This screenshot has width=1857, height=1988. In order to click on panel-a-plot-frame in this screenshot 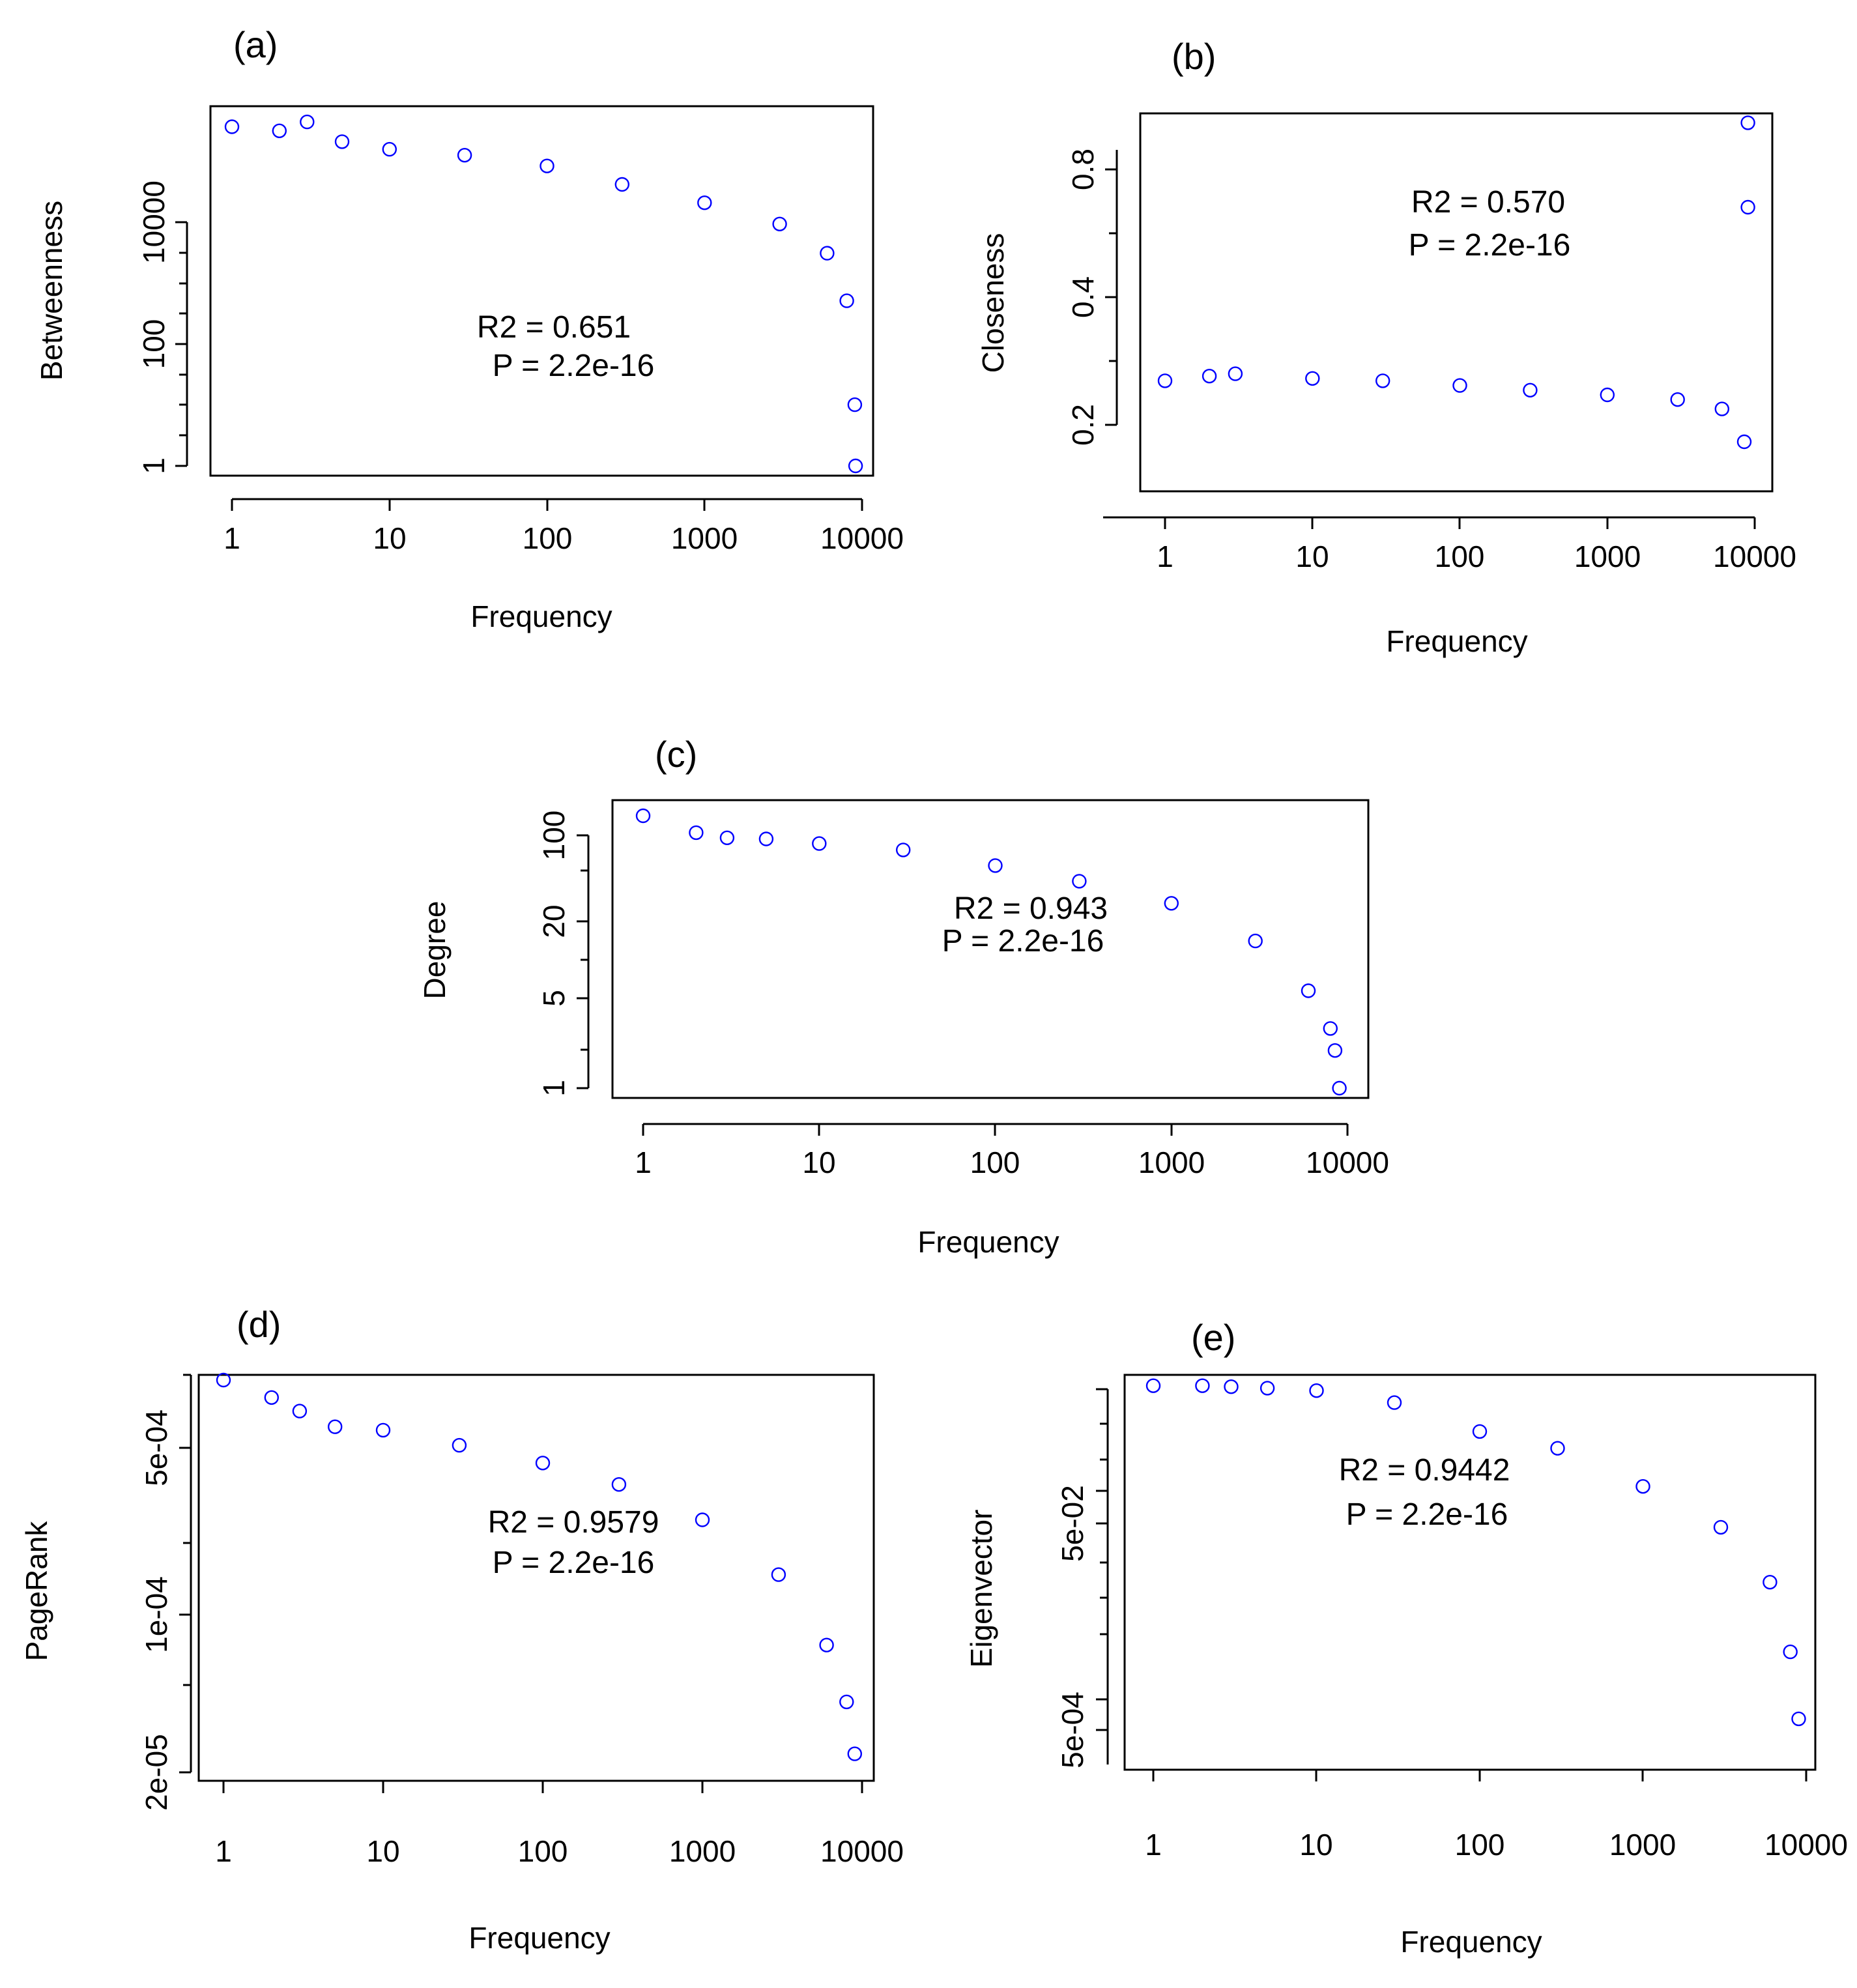, I will do `click(541, 291)`.